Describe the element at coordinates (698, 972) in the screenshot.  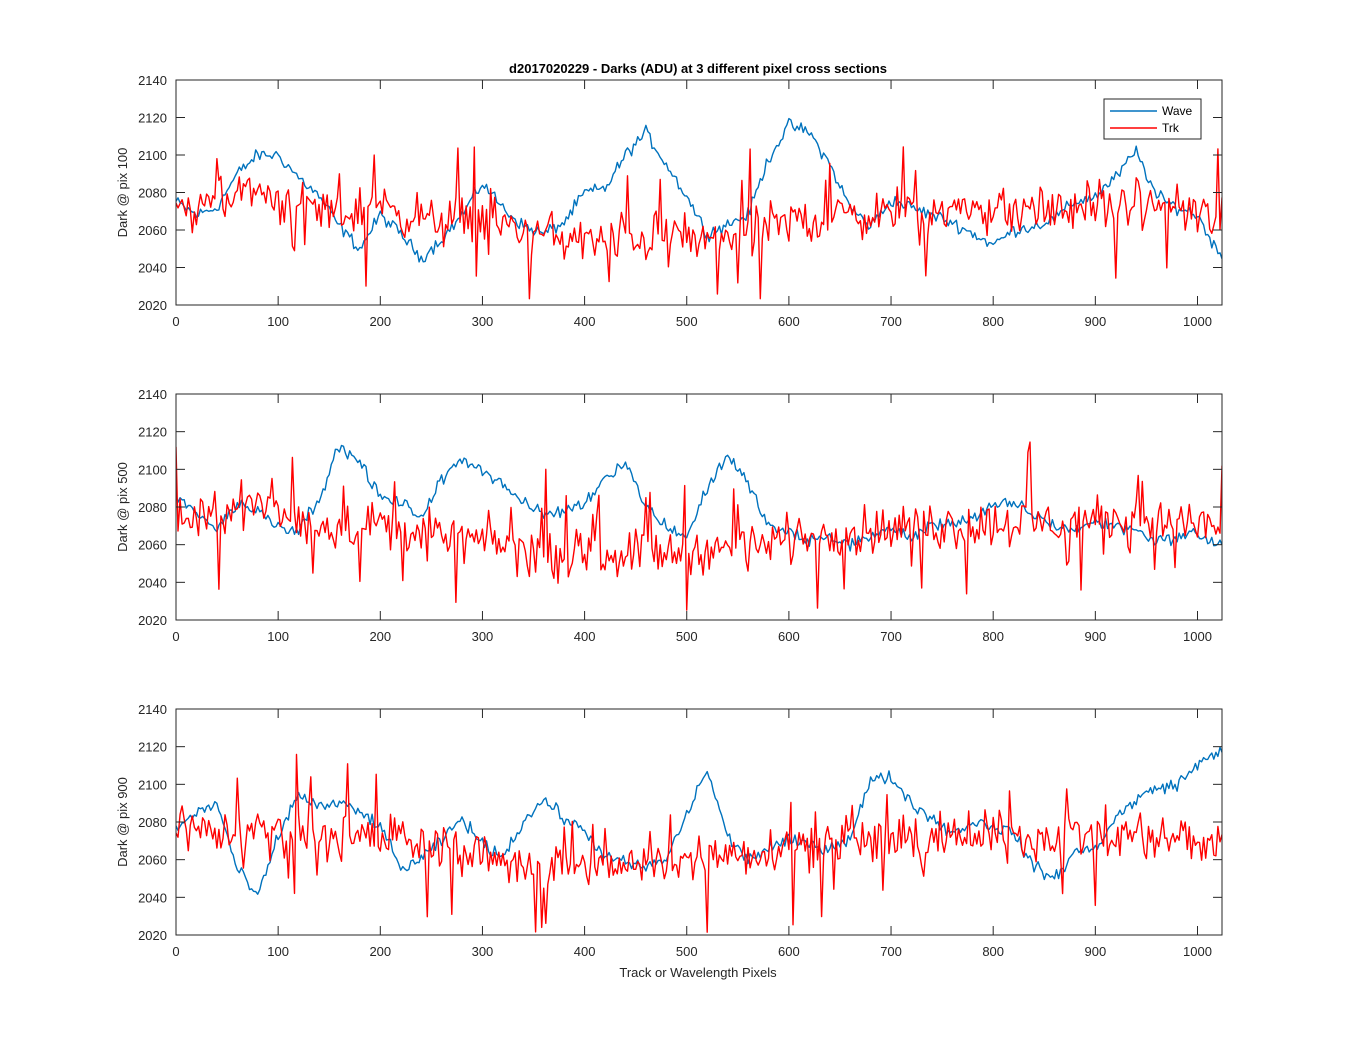
I see `x-axis-label: Track or Wavelength Pixels` at that location.